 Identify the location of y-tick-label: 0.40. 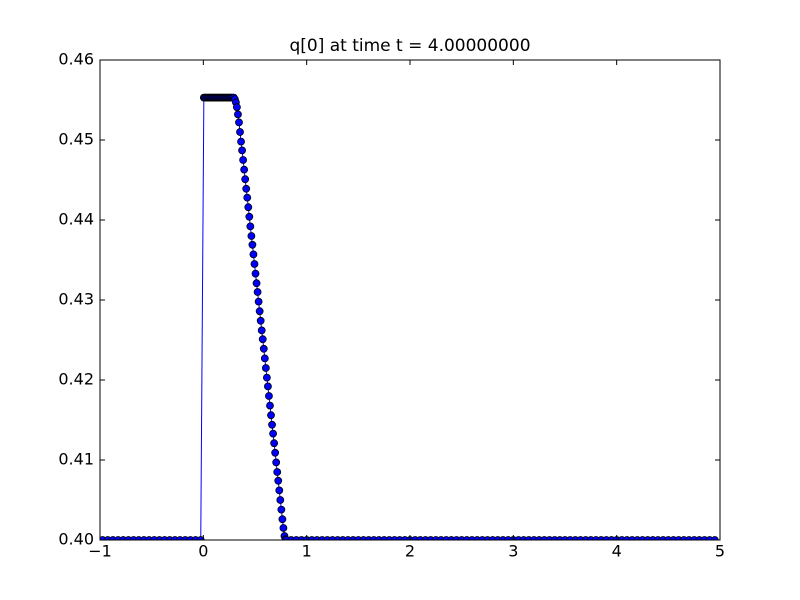
(76, 539).